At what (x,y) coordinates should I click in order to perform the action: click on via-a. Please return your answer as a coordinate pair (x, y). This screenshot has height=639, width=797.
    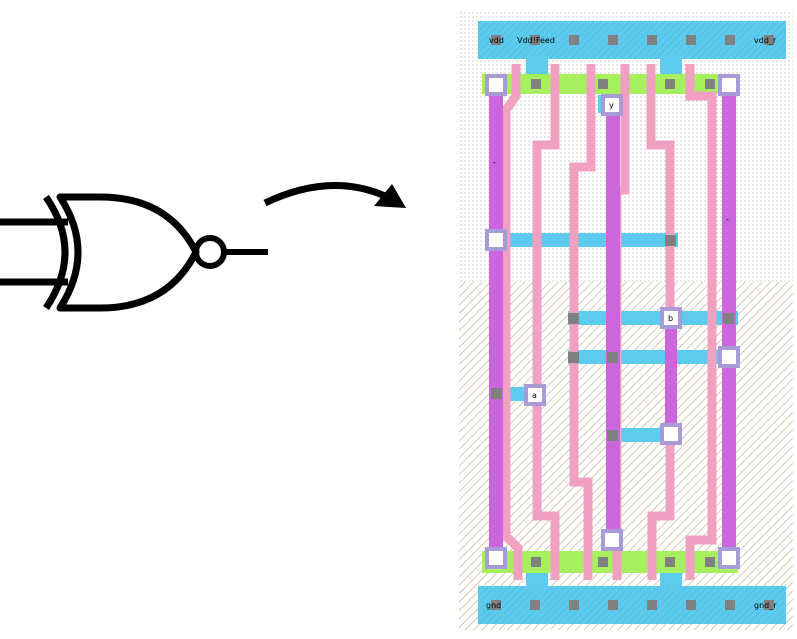
    Looking at the image, I should click on (535, 395).